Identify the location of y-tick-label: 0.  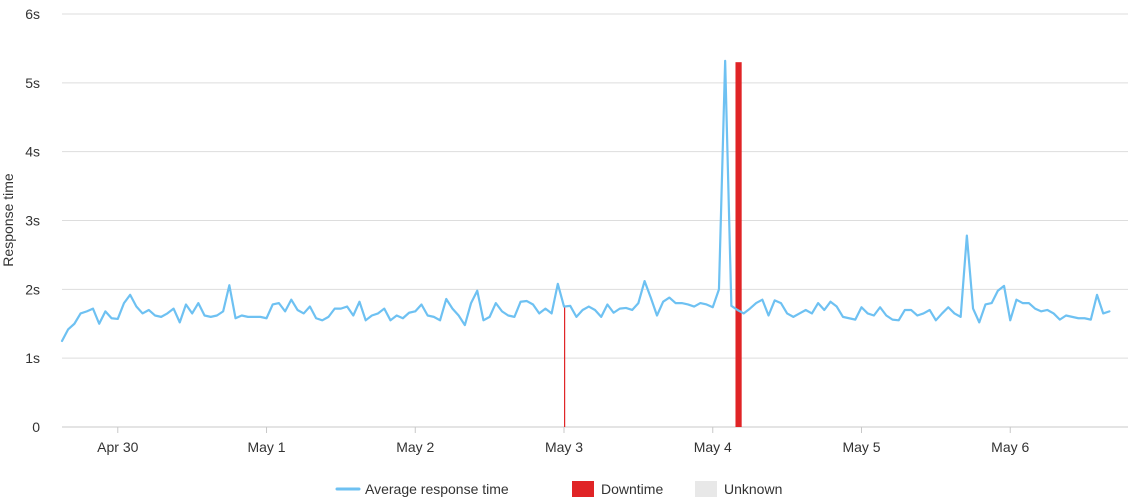
(36, 427).